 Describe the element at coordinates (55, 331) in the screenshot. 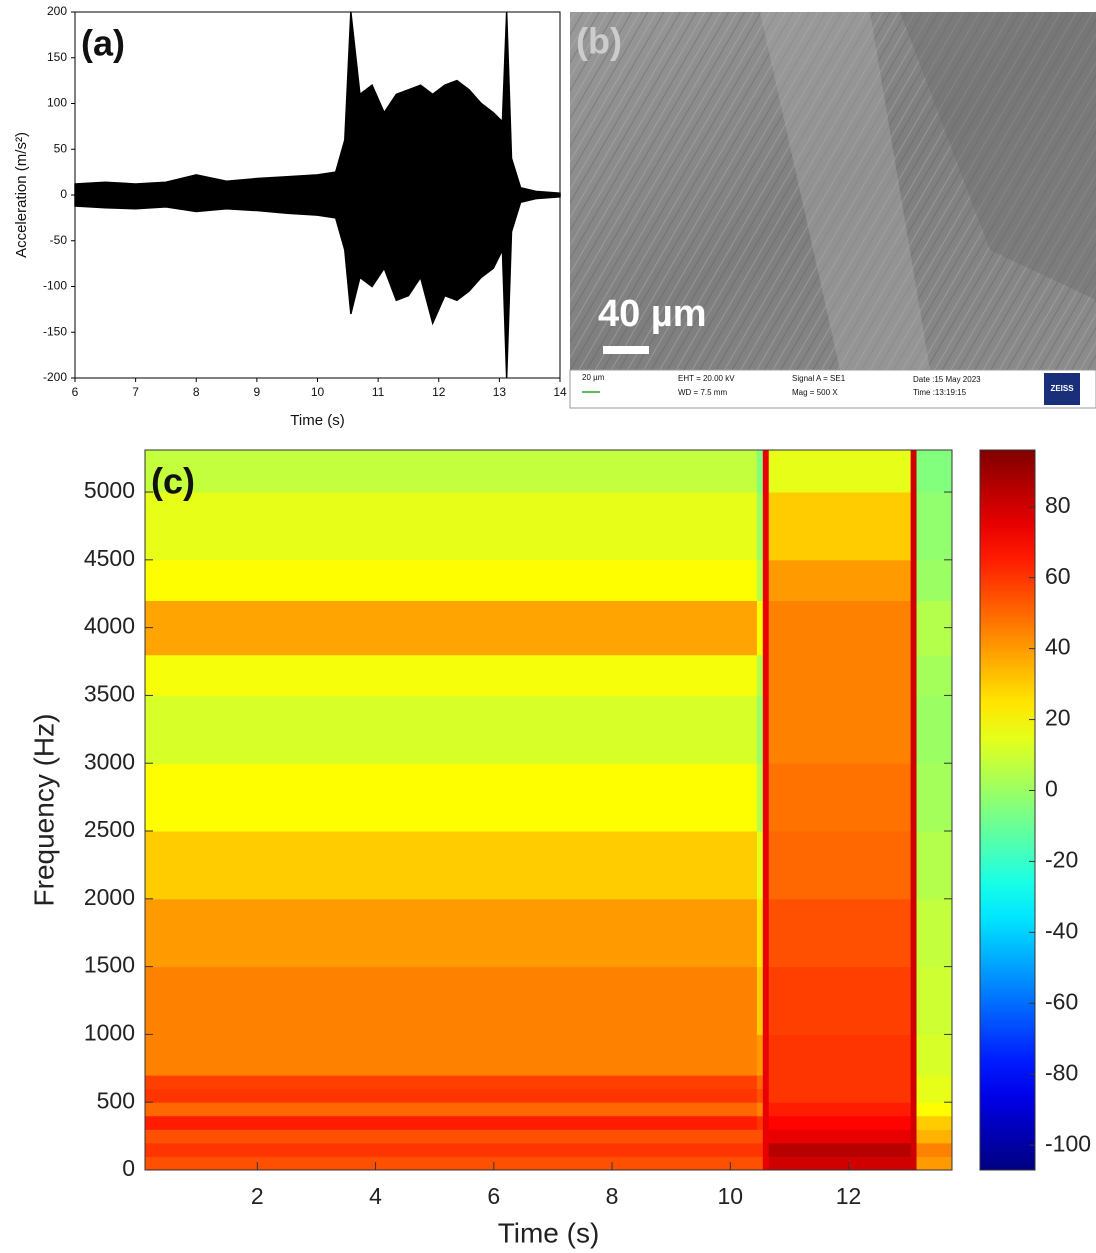

I see `y-tick-label: -150` at that location.